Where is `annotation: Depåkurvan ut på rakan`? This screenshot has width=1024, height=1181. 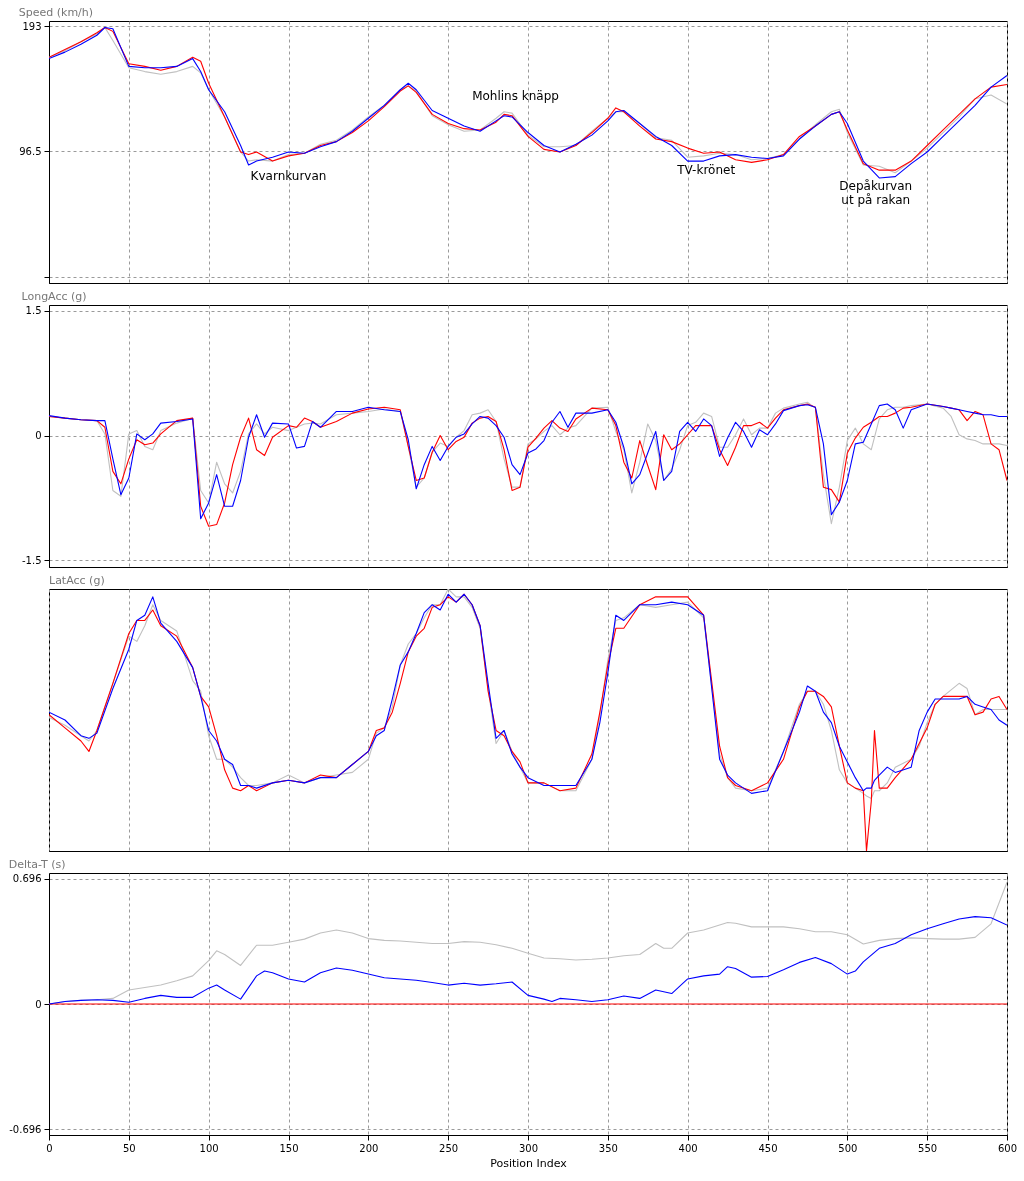 annotation: Depåkurvan ut på rakan is located at coordinates (876, 193).